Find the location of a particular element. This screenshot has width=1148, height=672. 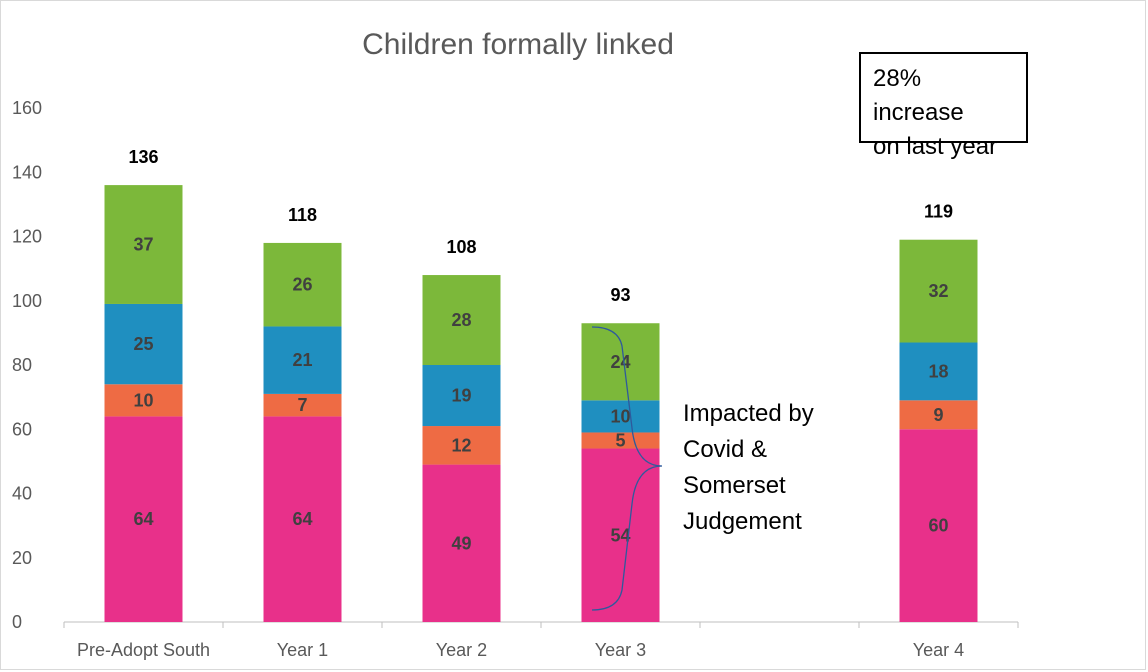

impact-note-line: Covid & is located at coordinates (725, 449).